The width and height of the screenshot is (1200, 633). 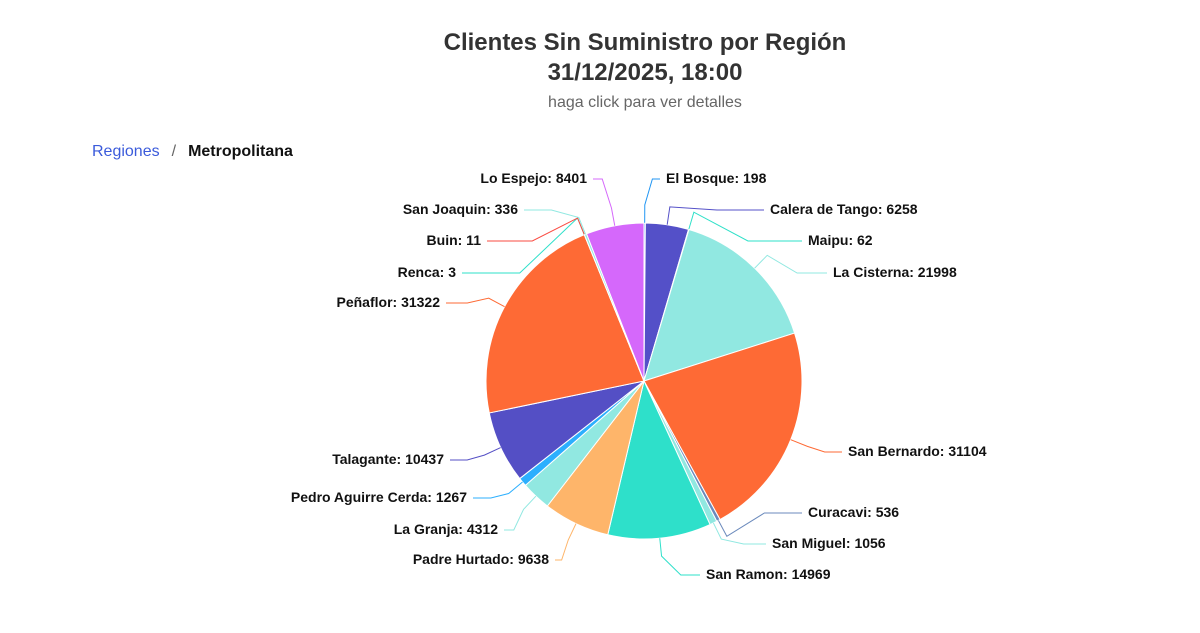 I want to click on pie-slice-penaflor, so click(x=565, y=324).